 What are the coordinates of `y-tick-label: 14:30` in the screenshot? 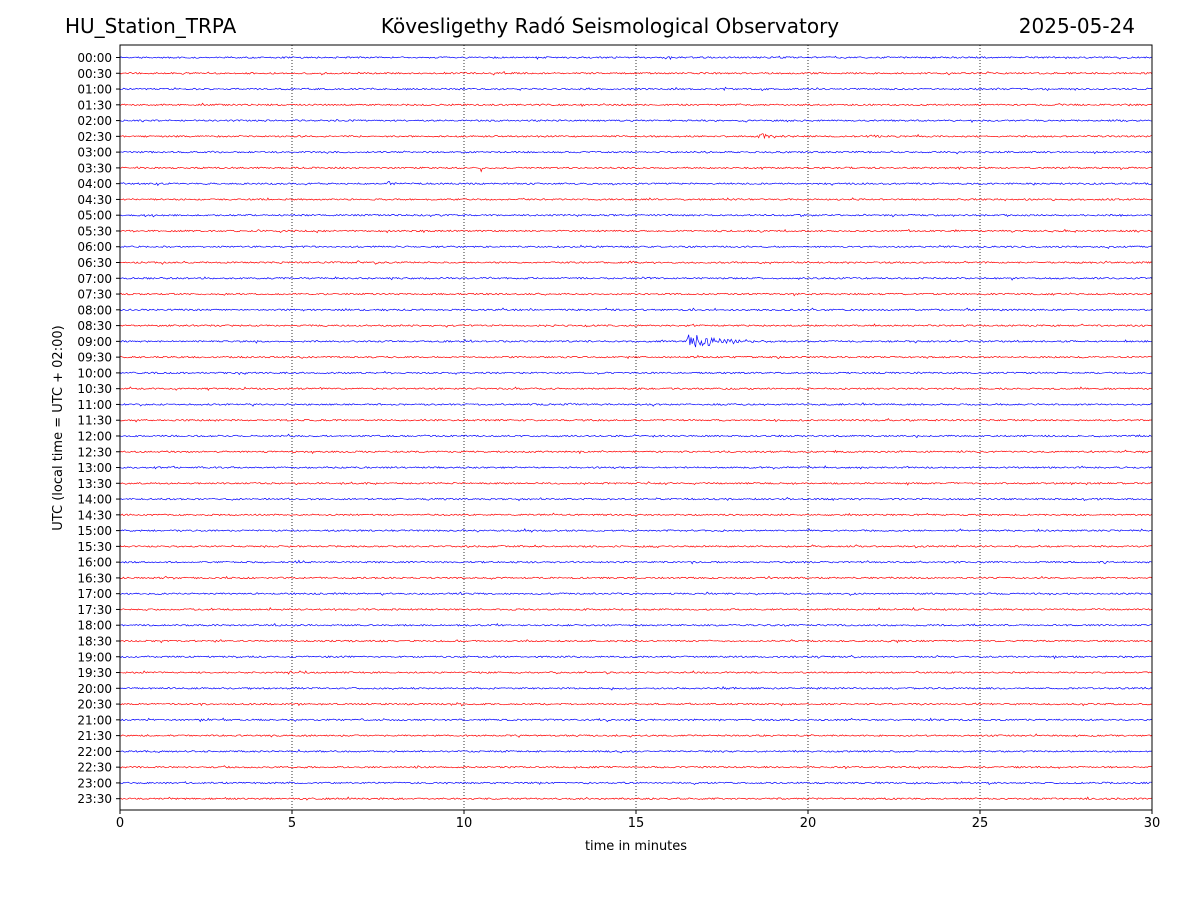 It's located at (94, 515).